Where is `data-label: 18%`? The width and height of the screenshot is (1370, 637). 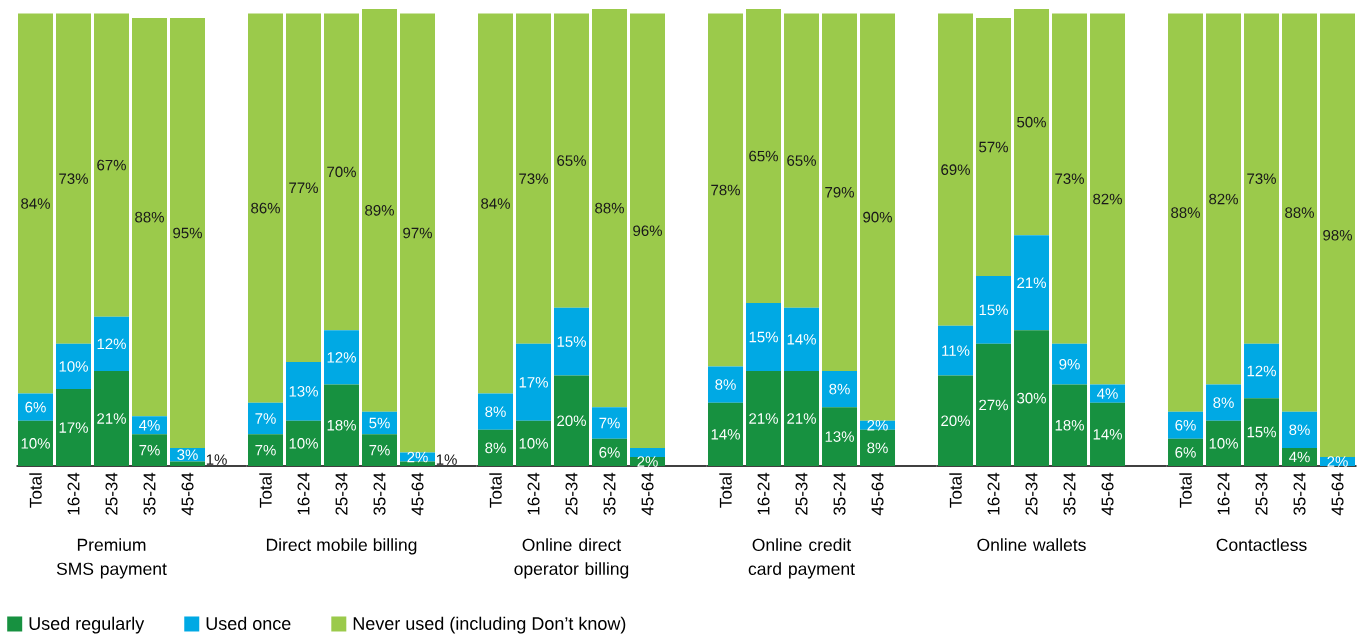
data-label: 18% is located at coordinates (341, 425).